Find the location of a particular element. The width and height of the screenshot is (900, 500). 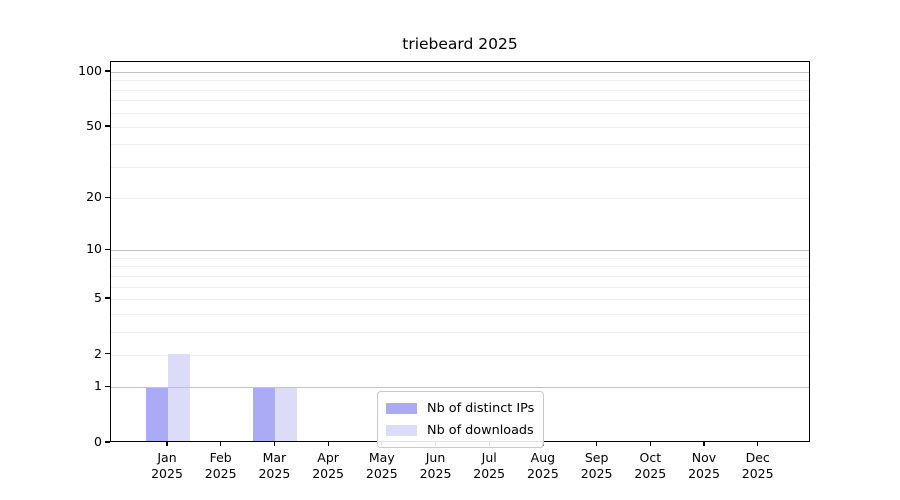

x-tick-label: Sep 2025 is located at coordinates (596, 465).